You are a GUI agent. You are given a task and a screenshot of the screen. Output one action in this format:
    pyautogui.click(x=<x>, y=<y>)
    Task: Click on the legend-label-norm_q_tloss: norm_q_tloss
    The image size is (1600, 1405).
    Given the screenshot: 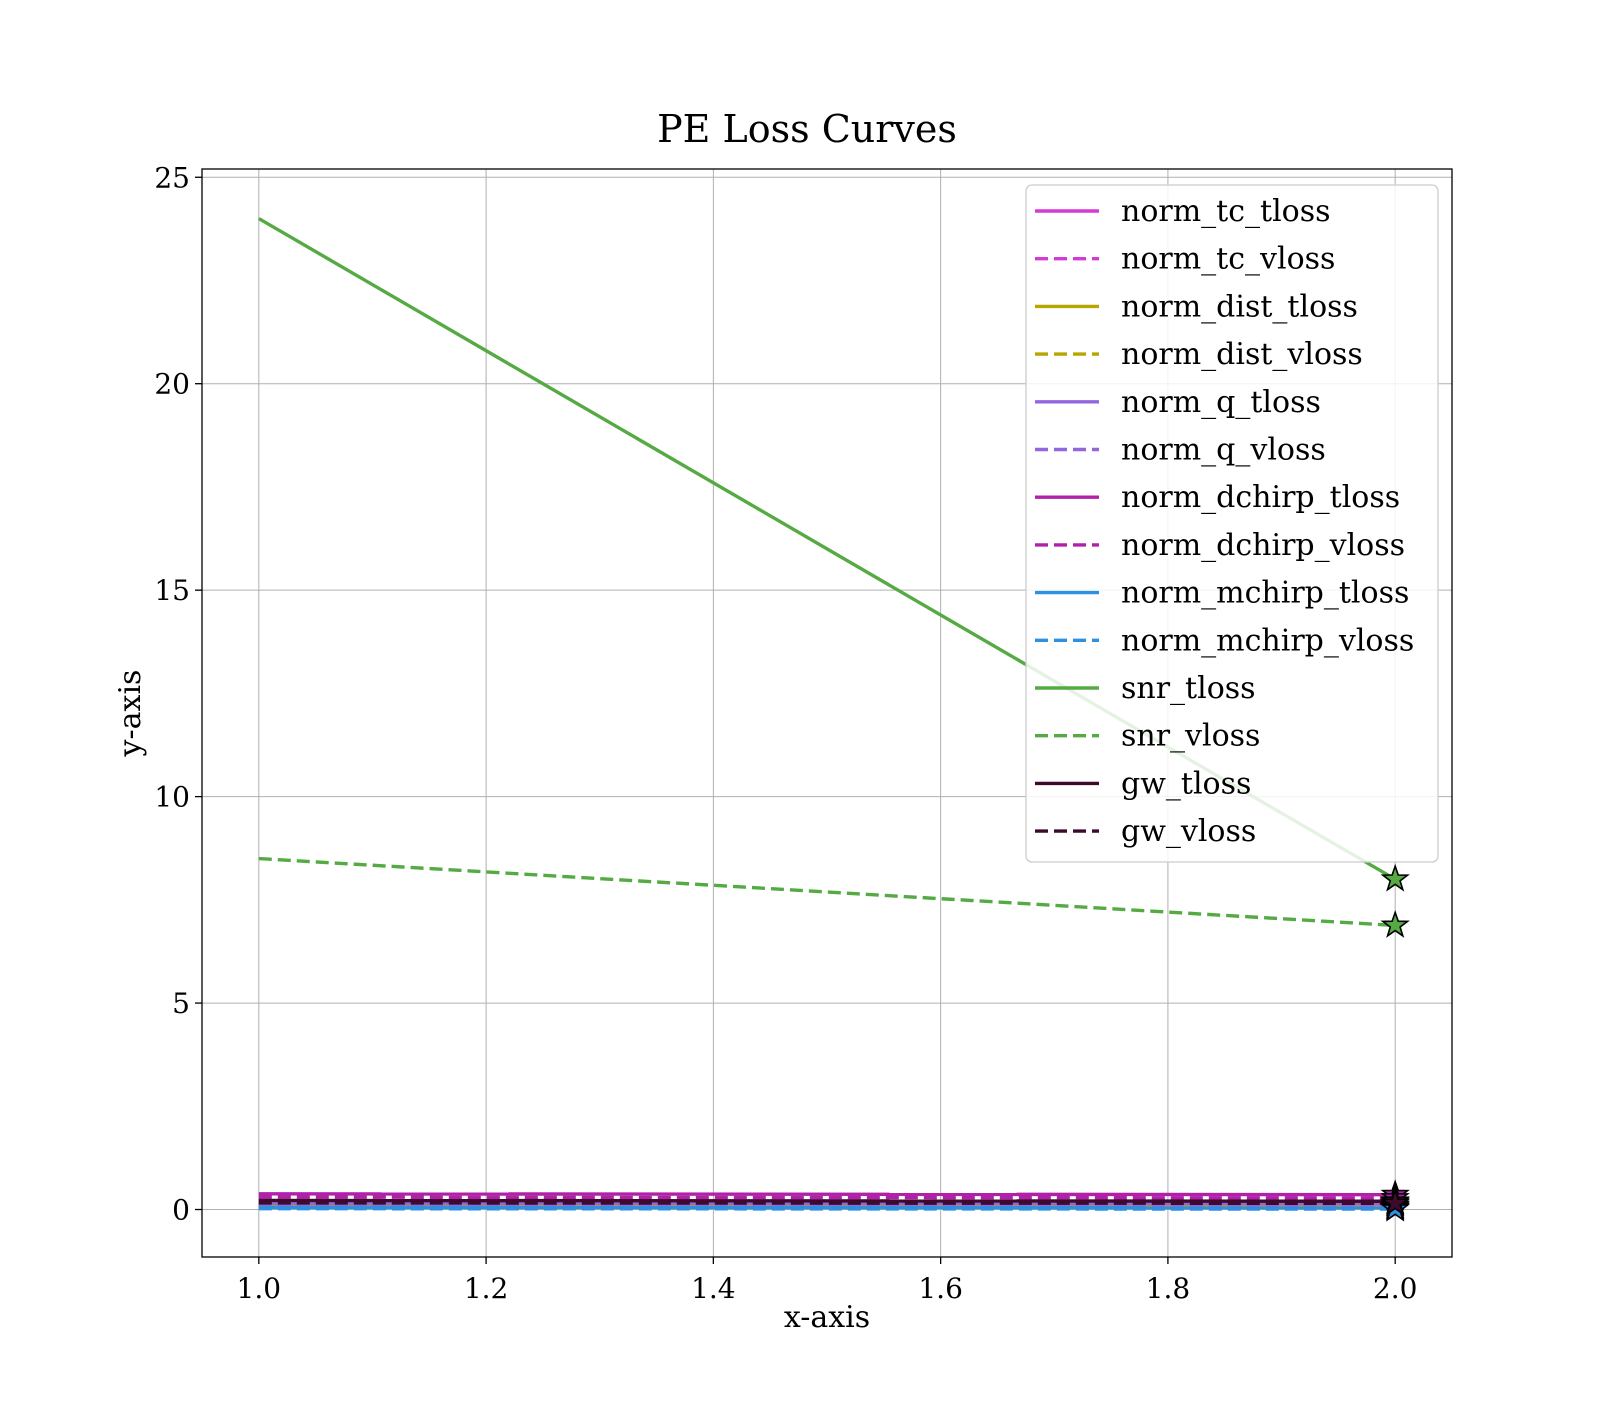 What is the action you would take?
    pyautogui.click(x=1221, y=402)
    